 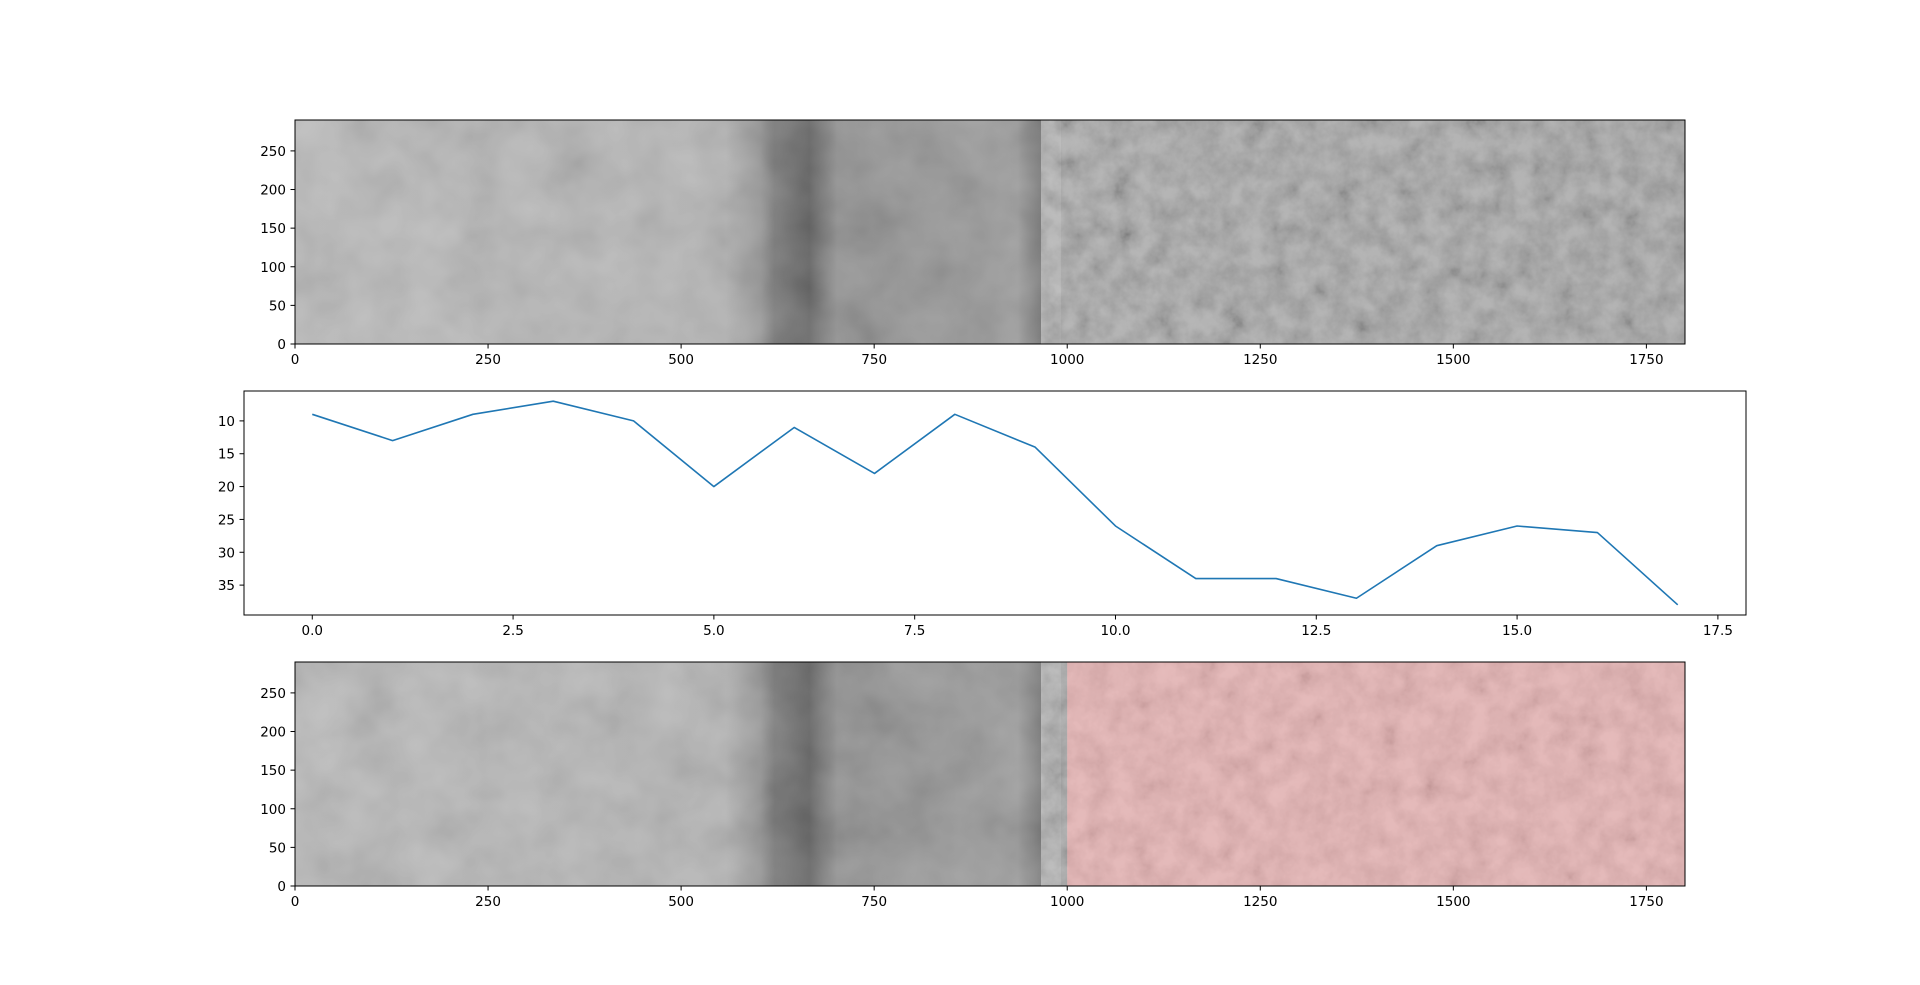 I want to click on image-bottom-x-tick-label-1: 250, so click(x=488, y=902).